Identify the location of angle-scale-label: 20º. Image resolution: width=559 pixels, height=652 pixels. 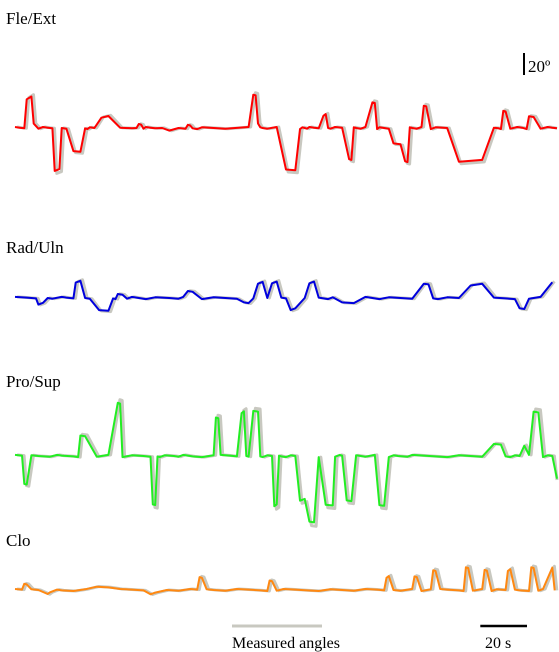
(539, 66).